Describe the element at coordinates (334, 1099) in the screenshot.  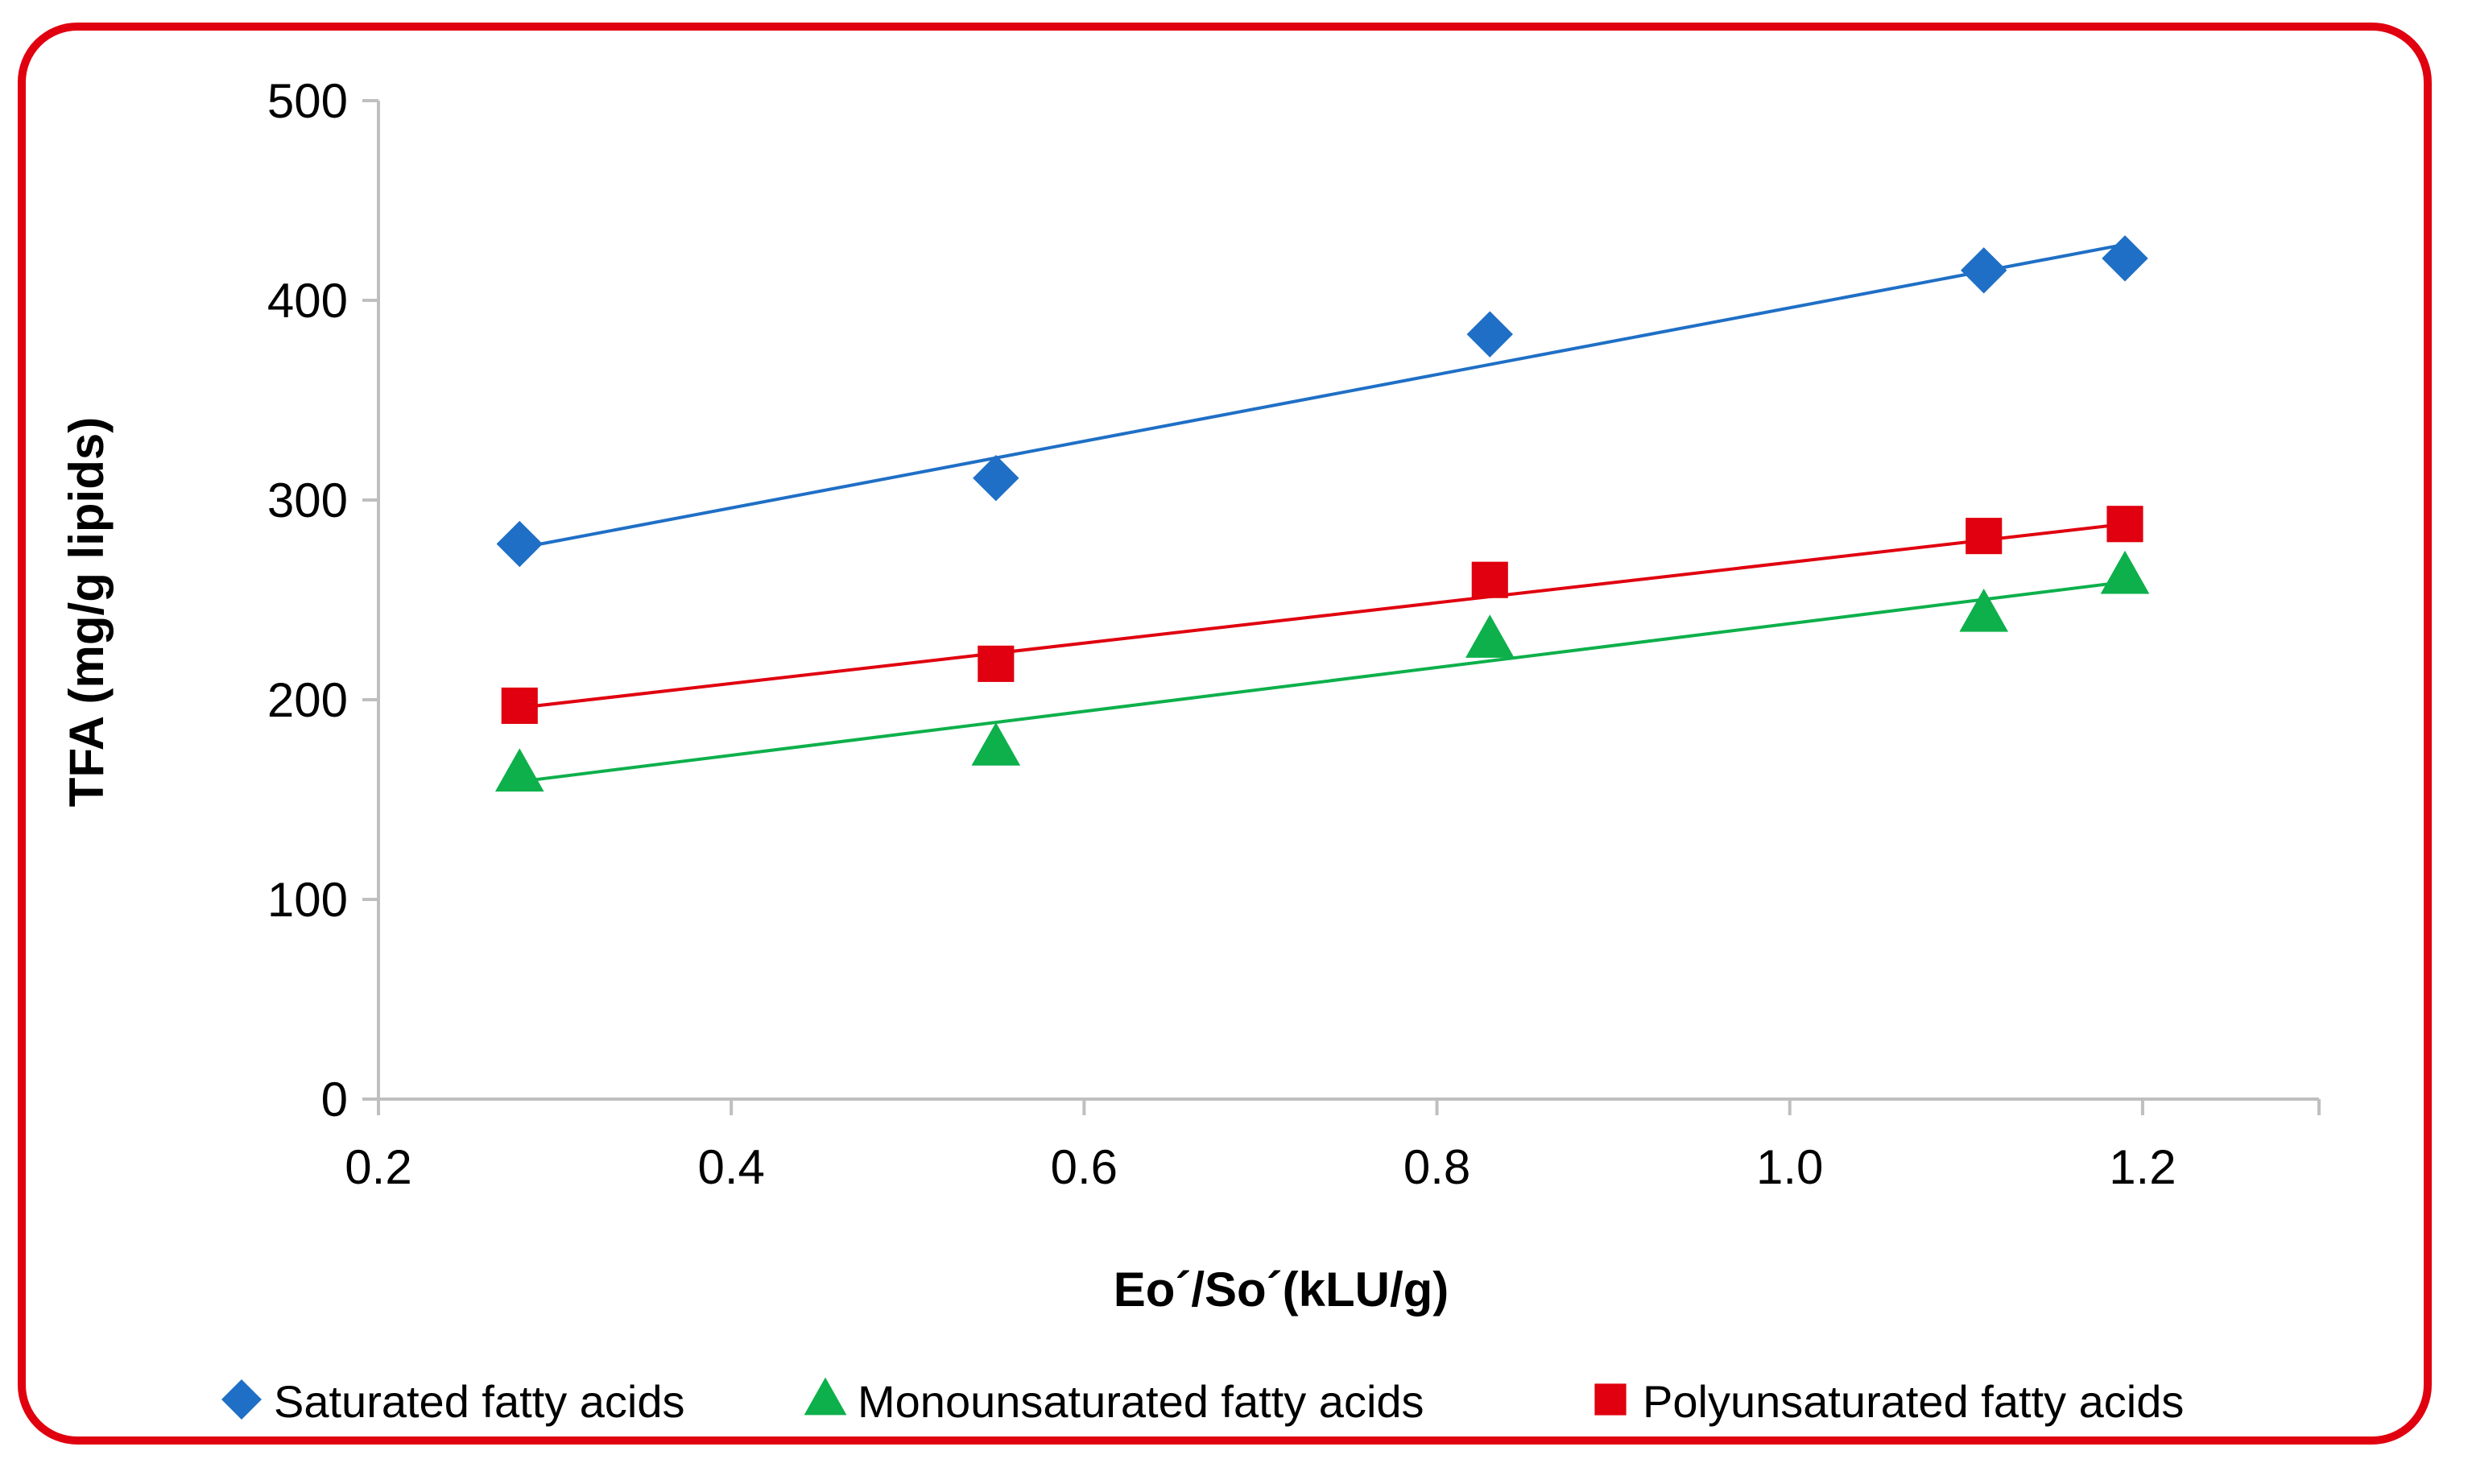
I see `y-tick-label: 0` at that location.